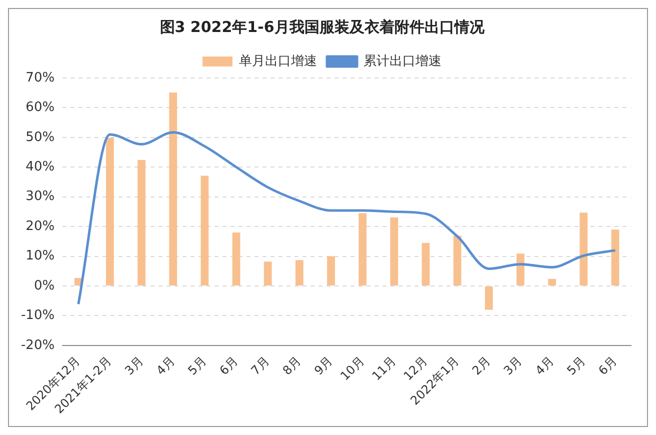  What do you see at coordinates (44, 286) in the screenshot?
I see `y-tick-label: 0%` at bounding box center [44, 286].